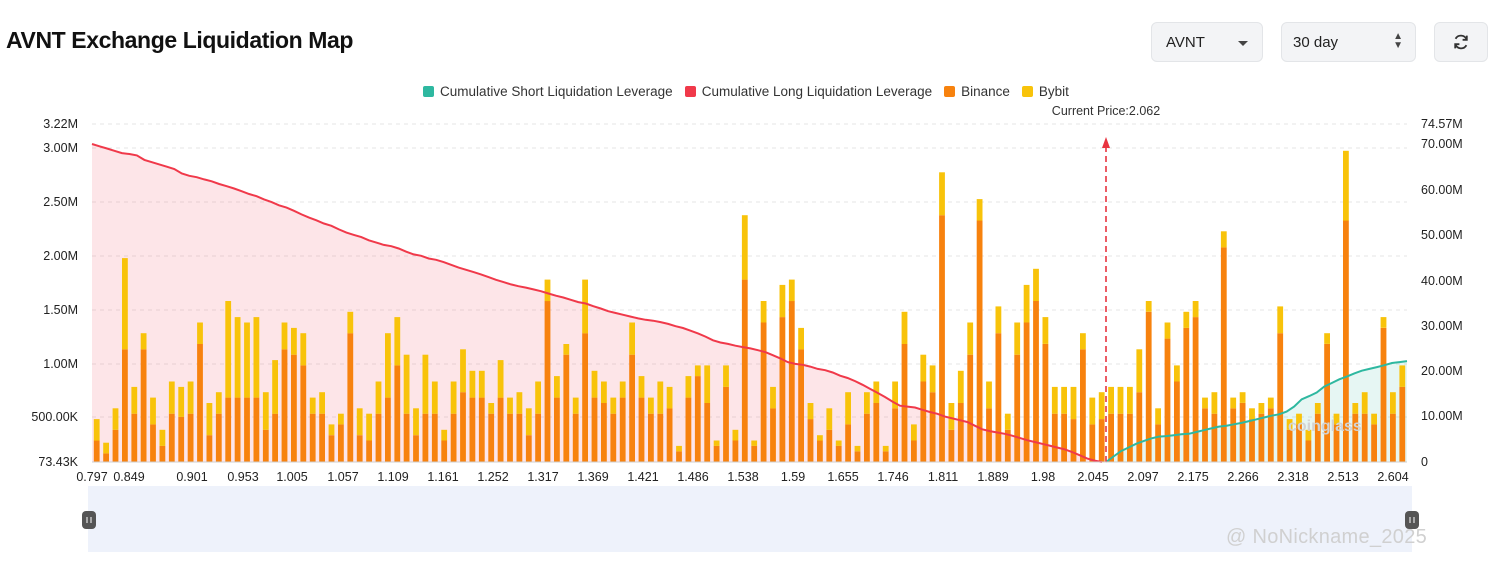  I want to click on legend-bybit: Bybit, so click(1045, 91).